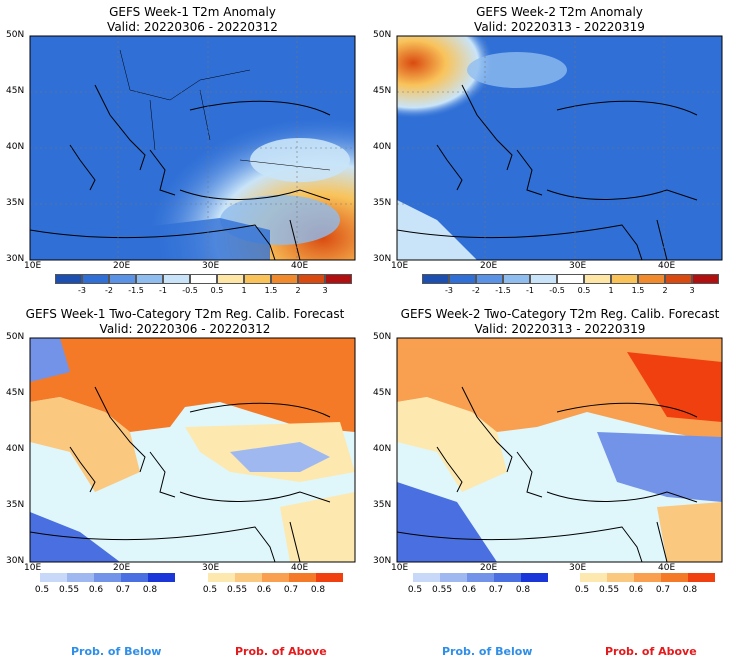 The width and height of the screenshot is (740, 662). What do you see at coordinates (185, 329) in the screenshot?
I see `panel3-title-line2: Valid: 20220306 - 20220312` at bounding box center [185, 329].